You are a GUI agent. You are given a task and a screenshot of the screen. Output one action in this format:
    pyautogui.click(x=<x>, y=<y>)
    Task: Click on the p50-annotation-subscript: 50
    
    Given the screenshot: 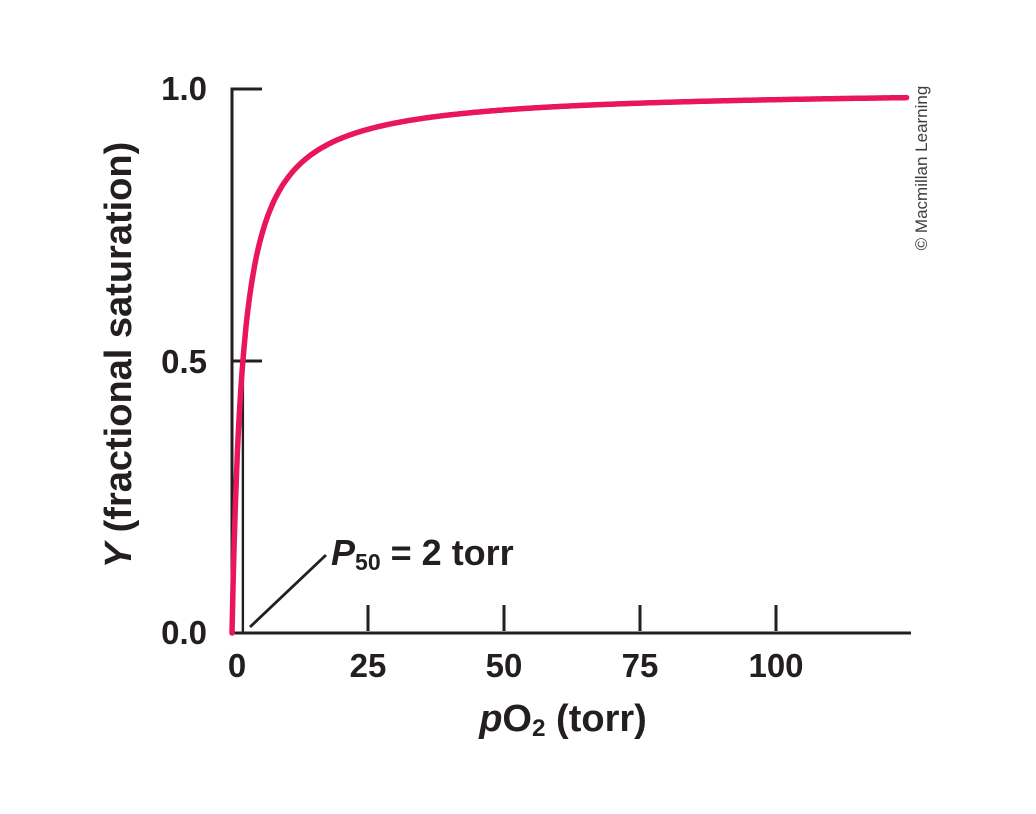 What is the action you would take?
    pyautogui.click(x=368, y=562)
    